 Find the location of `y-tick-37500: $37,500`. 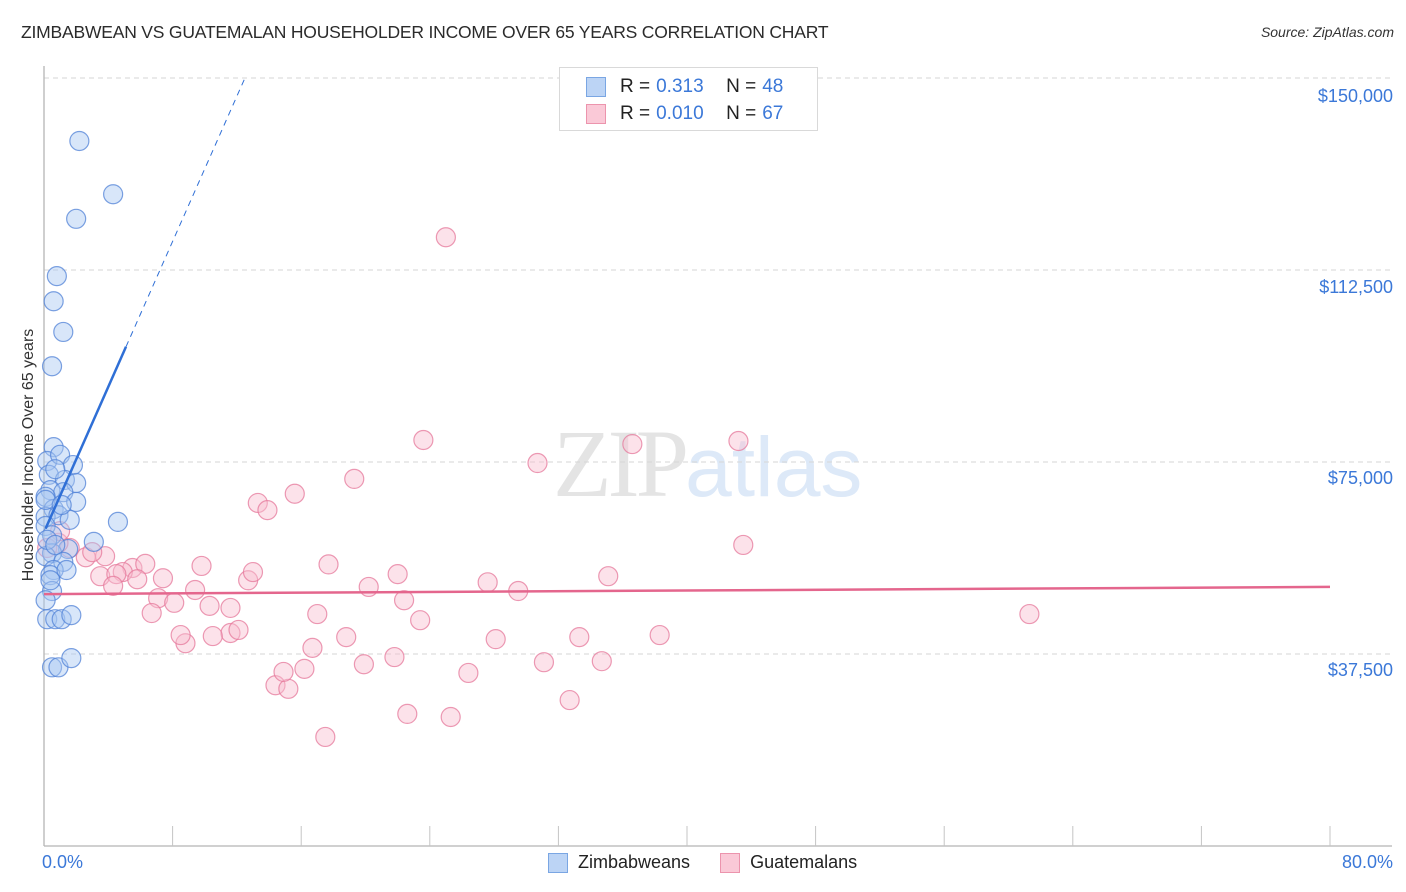

y-tick-37500: $37,500 is located at coordinates (1360, 670).